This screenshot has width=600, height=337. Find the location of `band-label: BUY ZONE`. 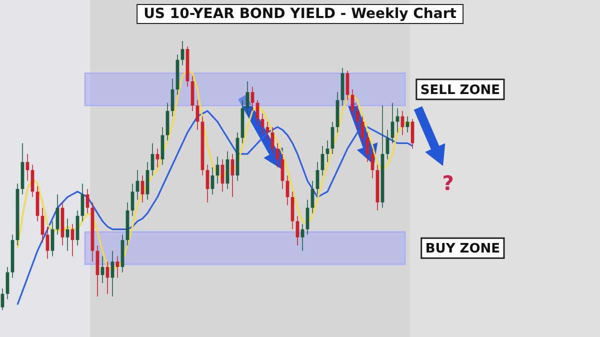

band-label: BUY ZONE is located at coordinates (462, 249).